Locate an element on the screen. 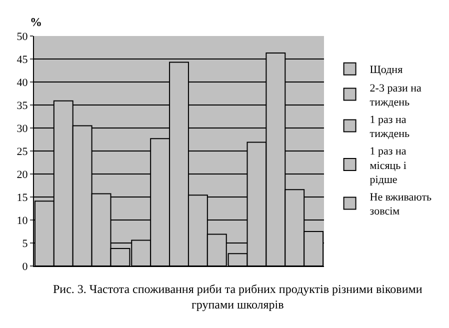 The width and height of the screenshot is (449, 328). y-tick-label: 45 is located at coordinates (22, 60).